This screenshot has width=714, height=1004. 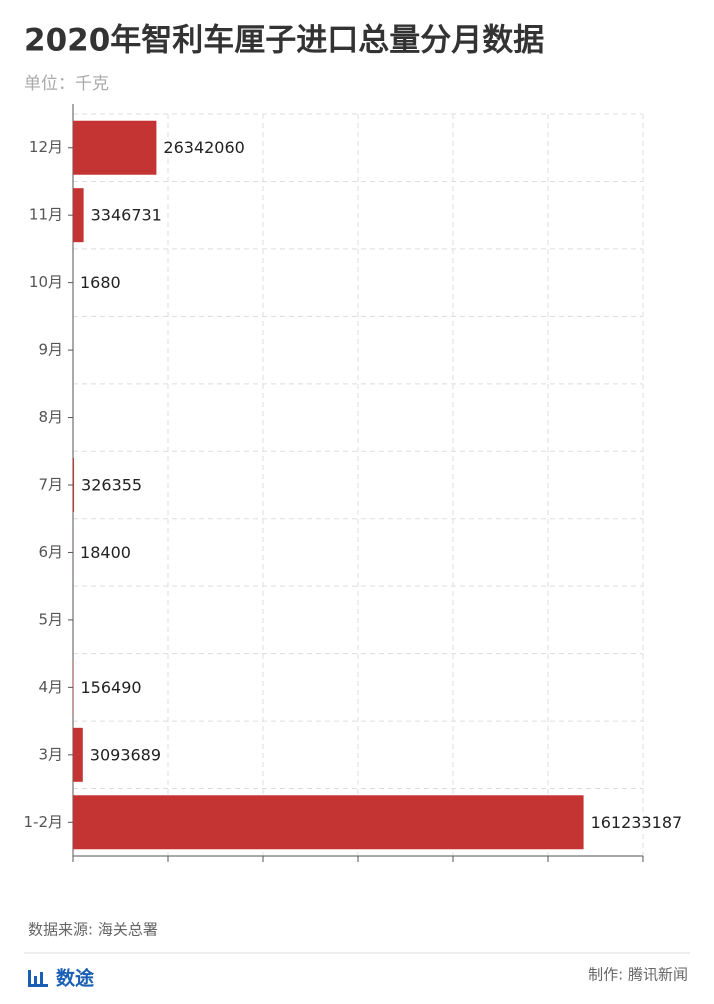 I want to click on y-tick-label: 12月, so click(x=46, y=147).